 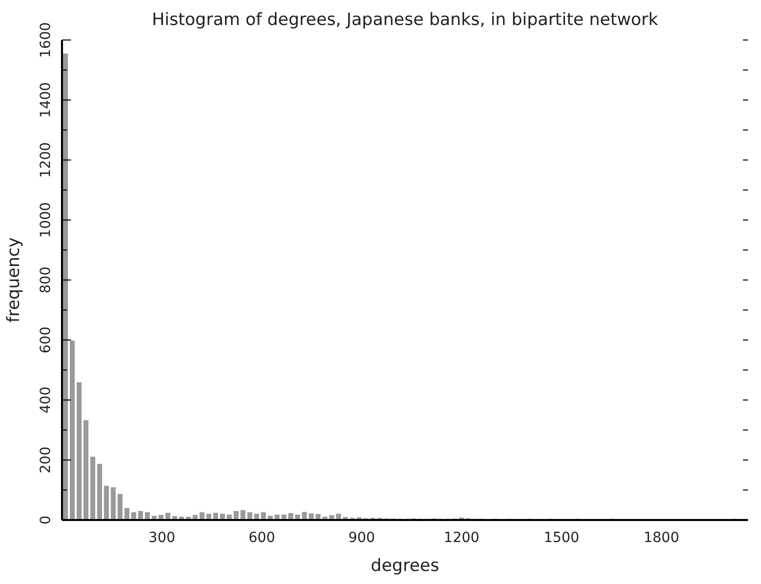 What do you see at coordinates (14, 280) in the screenshot?
I see `y-axis-title: frequency` at bounding box center [14, 280].